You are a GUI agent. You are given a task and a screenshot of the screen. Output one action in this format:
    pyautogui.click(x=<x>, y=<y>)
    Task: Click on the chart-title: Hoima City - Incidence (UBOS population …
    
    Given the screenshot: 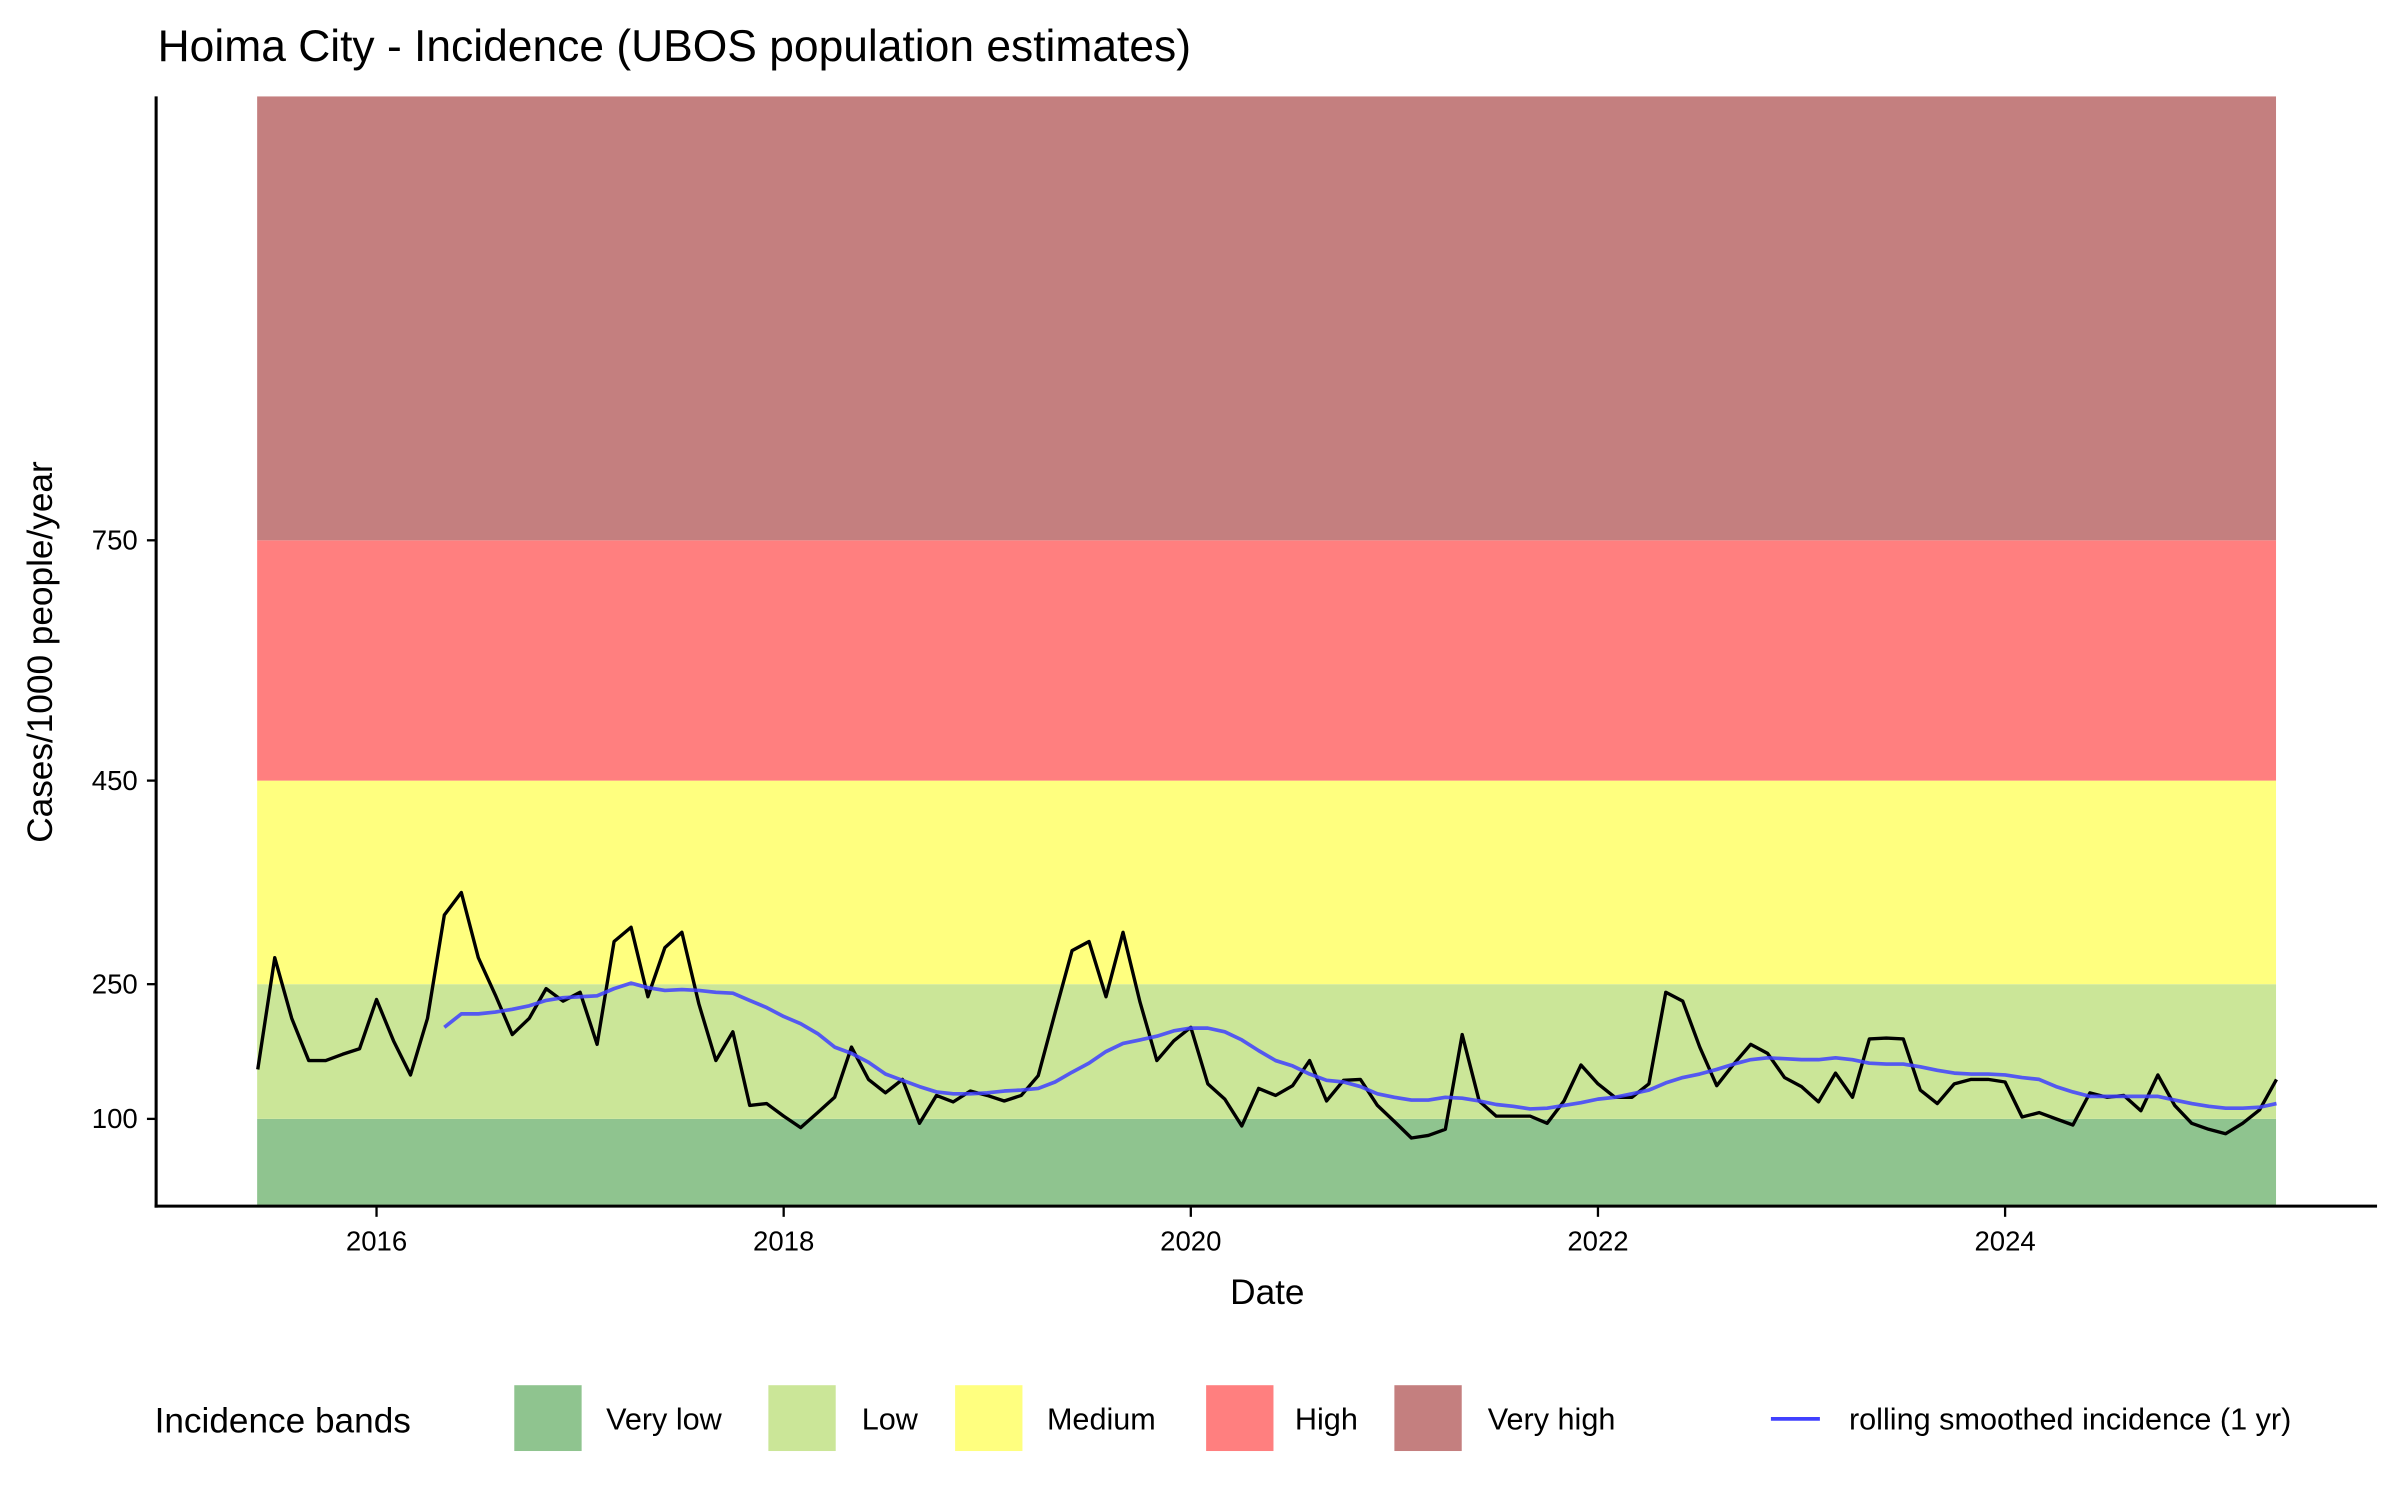 What is the action you would take?
    pyautogui.click(x=674, y=46)
    